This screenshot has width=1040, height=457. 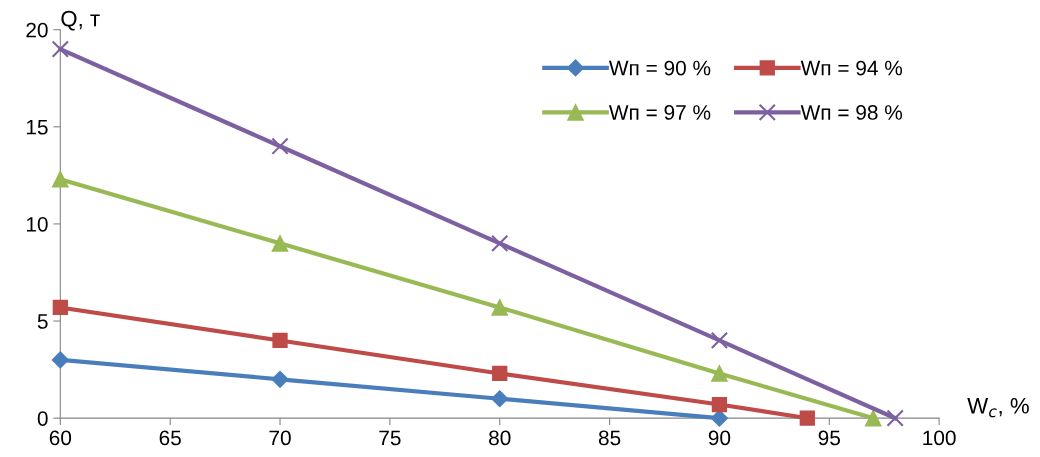 I want to click on x-tick-label: 85, so click(x=609, y=438).